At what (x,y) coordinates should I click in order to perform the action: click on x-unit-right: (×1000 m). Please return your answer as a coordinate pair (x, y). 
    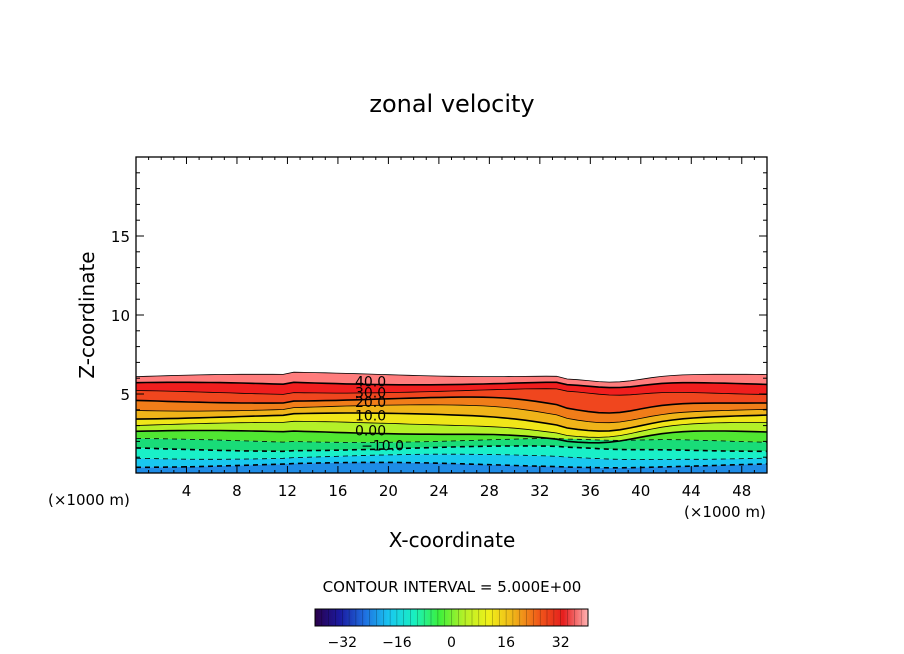
    Looking at the image, I should click on (725, 512).